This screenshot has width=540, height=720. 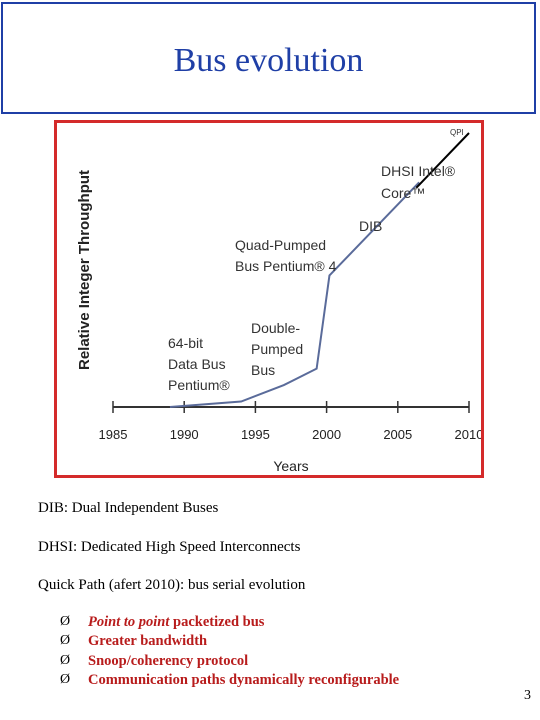 I want to click on x-tick-label: 2005, so click(x=397, y=434).